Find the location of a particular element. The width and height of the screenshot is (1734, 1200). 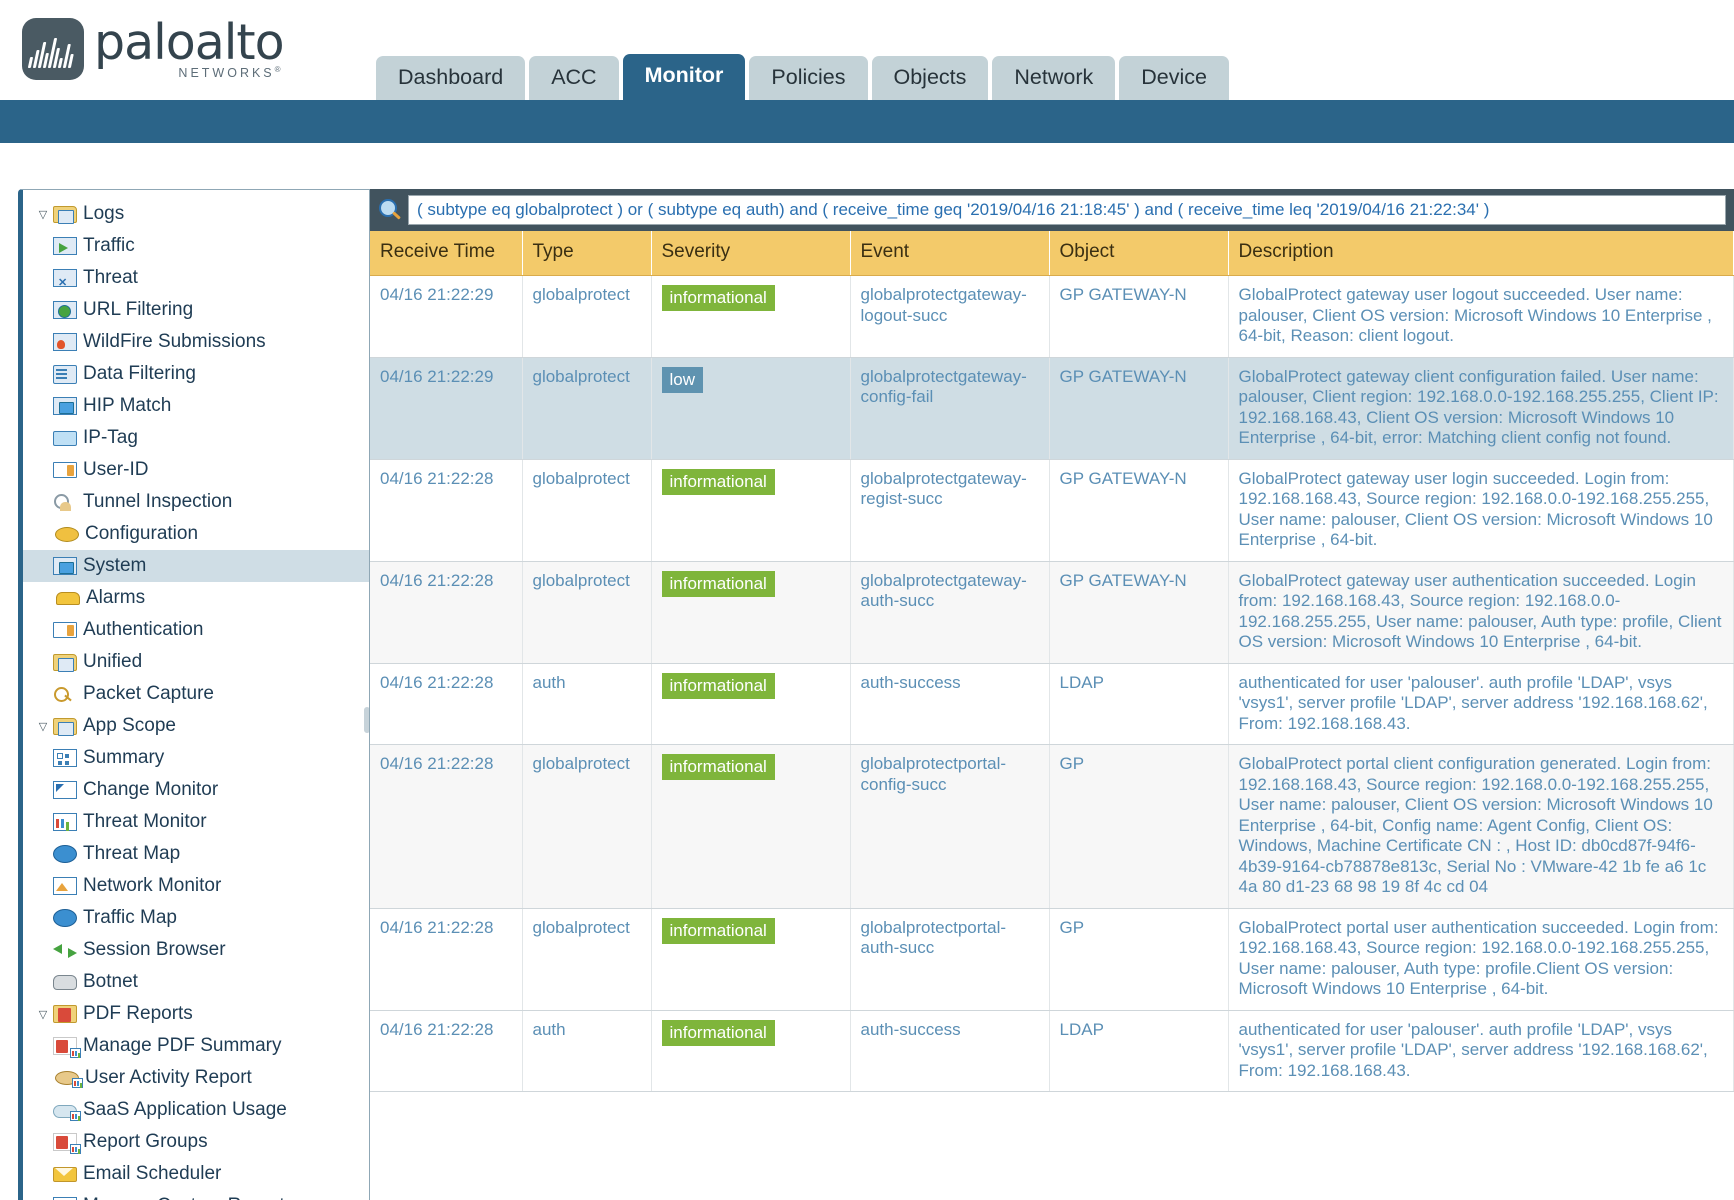

column-header-description: Description is located at coordinates (1481, 253).